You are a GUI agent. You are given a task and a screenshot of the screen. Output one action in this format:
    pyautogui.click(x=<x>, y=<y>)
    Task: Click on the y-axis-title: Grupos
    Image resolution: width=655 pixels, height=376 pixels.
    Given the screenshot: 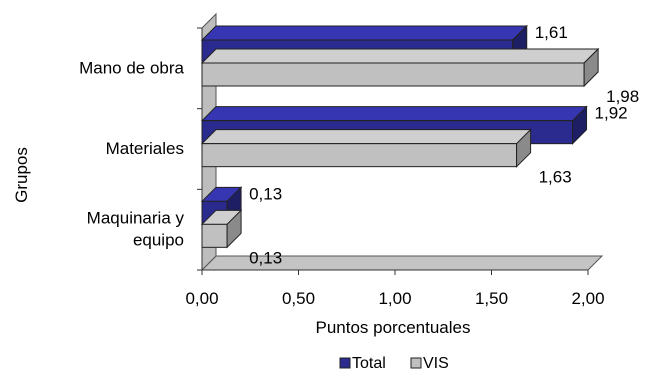 What is the action you would take?
    pyautogui.click(x=21, y=175)
    